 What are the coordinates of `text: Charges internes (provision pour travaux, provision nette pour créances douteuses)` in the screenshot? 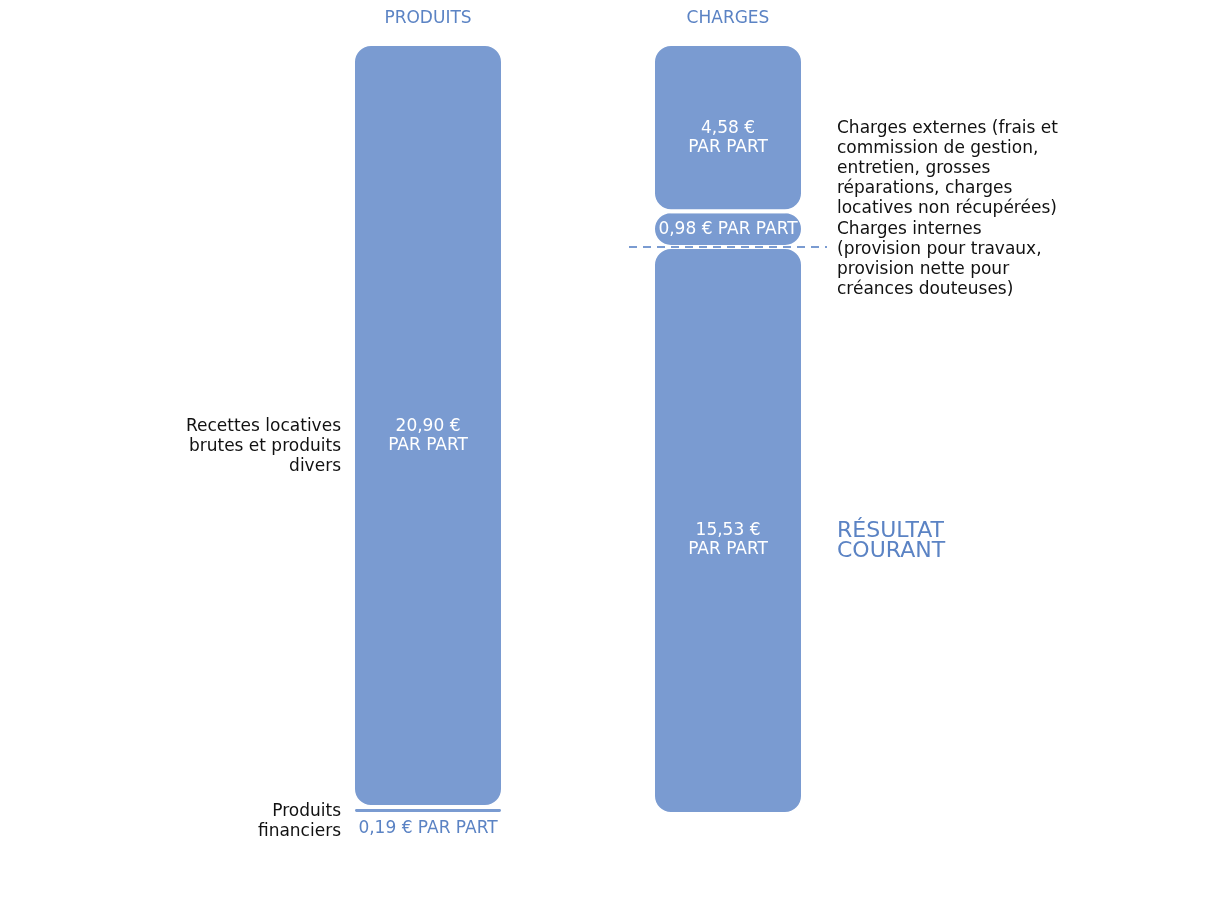 It's located at (939, 258).